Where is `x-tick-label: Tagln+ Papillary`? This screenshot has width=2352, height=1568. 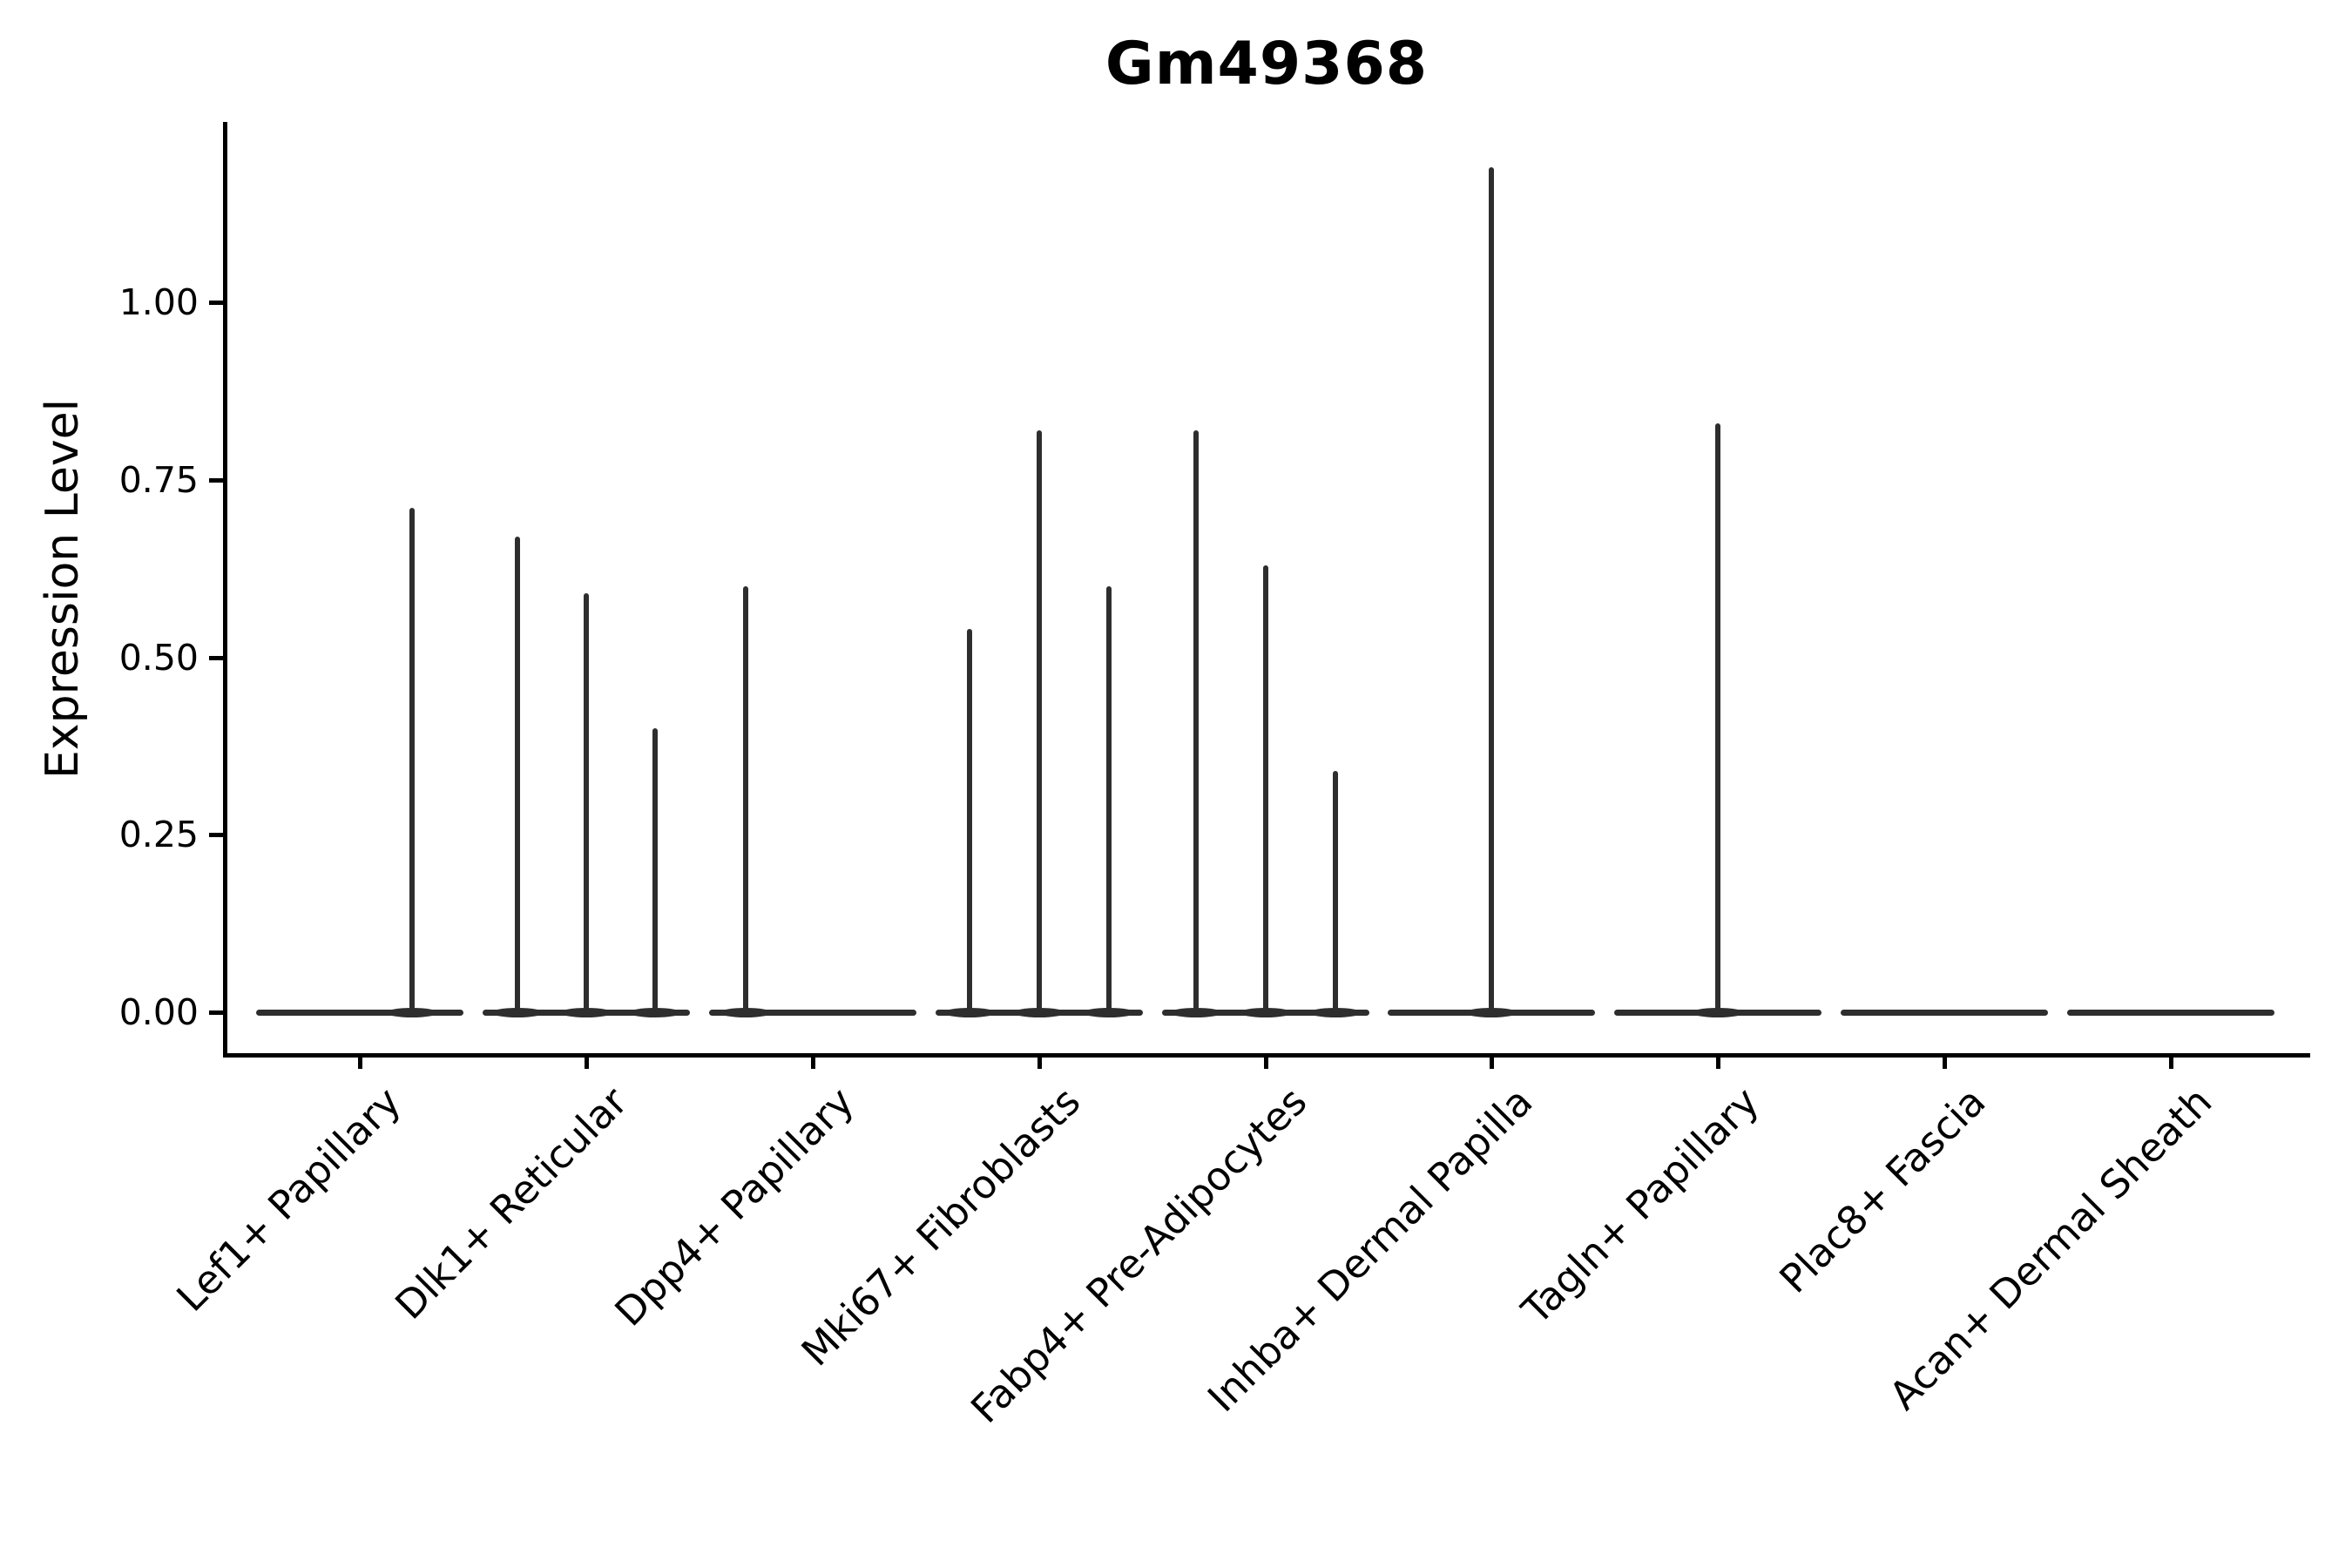 x-tick-label: Tagln+ Papillary is located at coordinates (1640, 1206).